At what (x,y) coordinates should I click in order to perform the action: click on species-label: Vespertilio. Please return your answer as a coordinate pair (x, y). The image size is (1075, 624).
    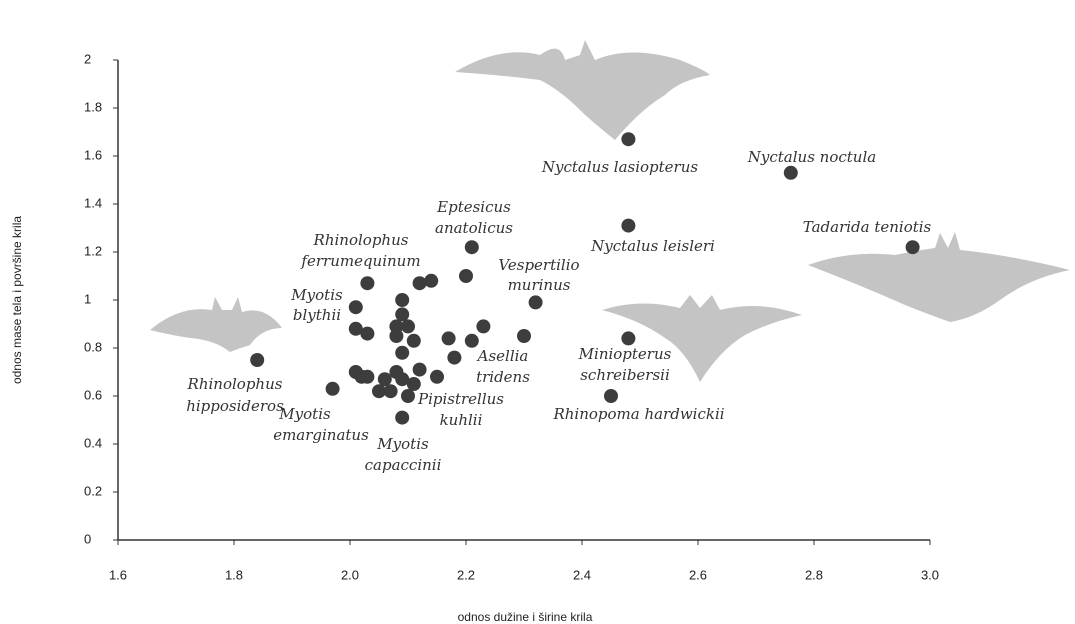
    Looking at the image, I should click on (538, 265).